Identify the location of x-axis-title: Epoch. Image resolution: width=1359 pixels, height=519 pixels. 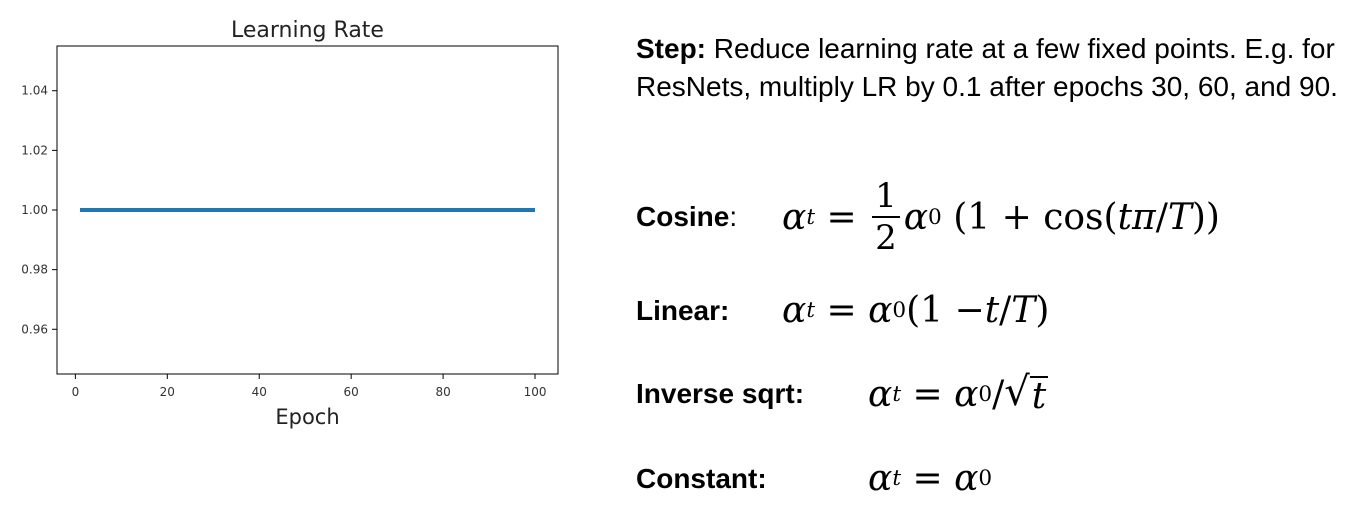
(307, 417).